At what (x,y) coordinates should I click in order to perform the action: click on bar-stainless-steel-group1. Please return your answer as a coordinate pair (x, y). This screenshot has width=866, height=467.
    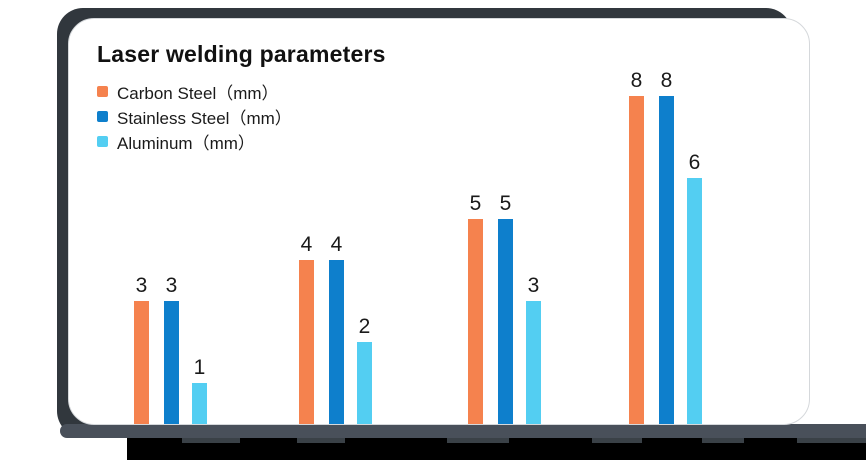
    Looking at the image, I should click on (171, 362).